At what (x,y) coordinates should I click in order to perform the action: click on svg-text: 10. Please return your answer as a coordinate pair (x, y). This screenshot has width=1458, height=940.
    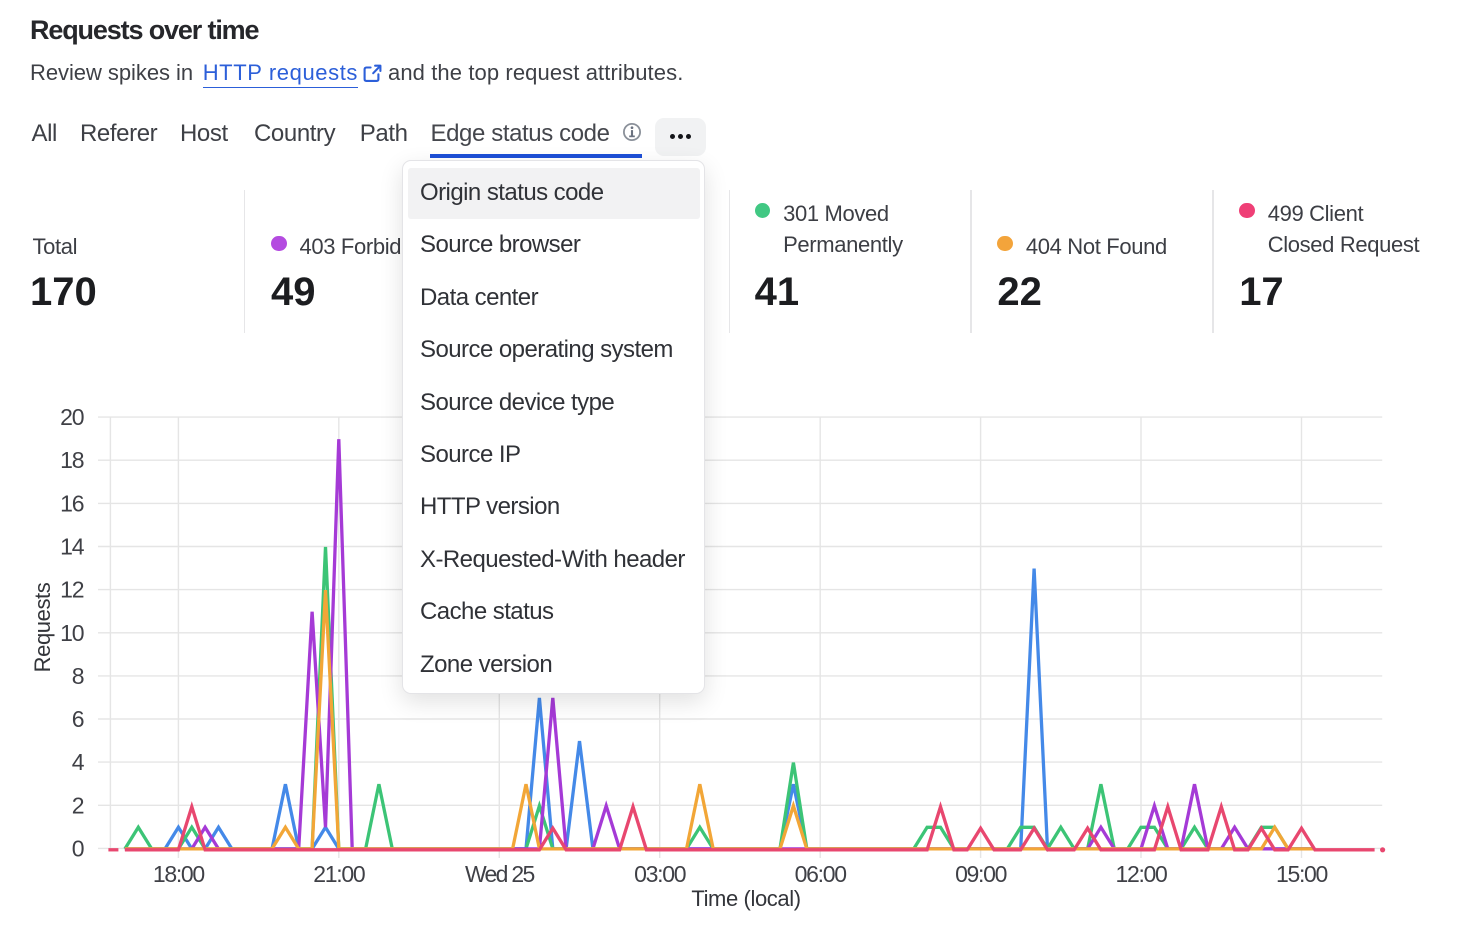
    Looking at the image, I should click on (72, 633).